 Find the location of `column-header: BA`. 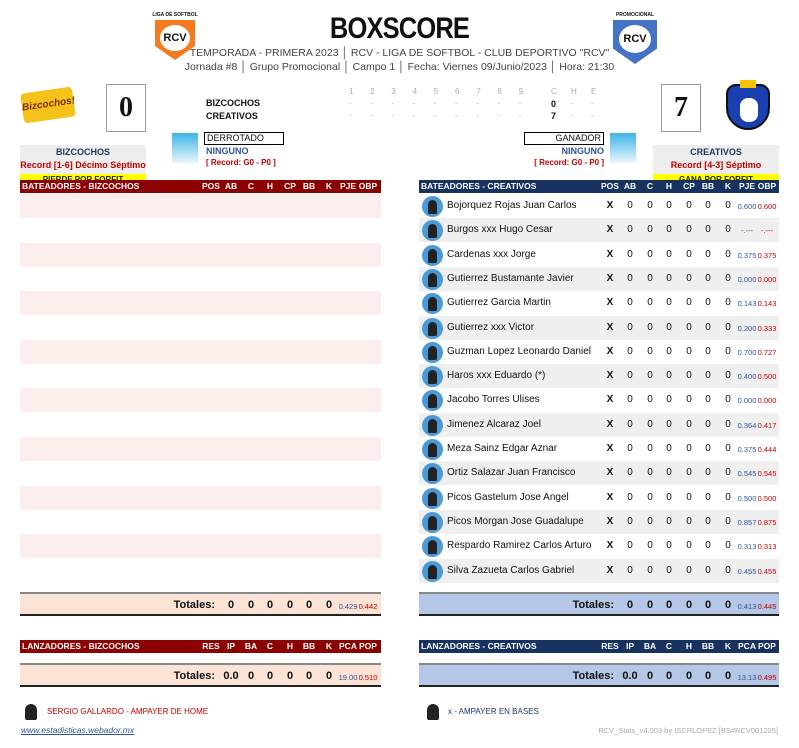

column-header: BA is located at coordinates (650, 646).